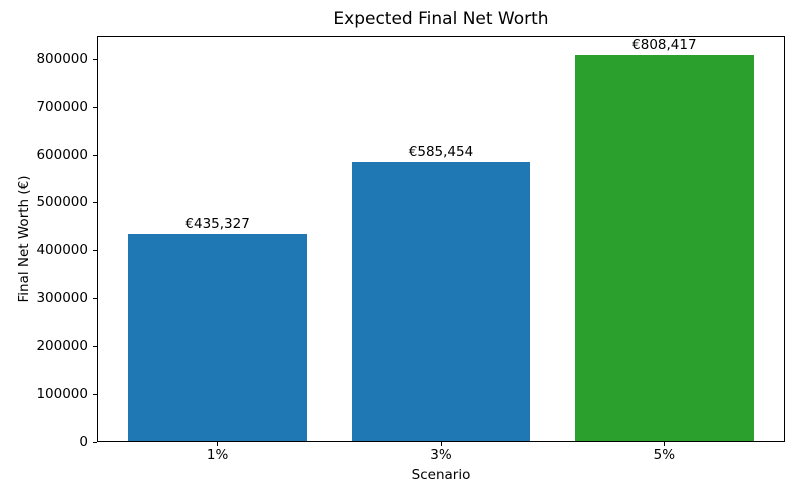 This screenshot has width=800, height=500. Describe the element at coordinates (664, 45) in the screenshot. I see `bar-value-label: €808,417` at that location.